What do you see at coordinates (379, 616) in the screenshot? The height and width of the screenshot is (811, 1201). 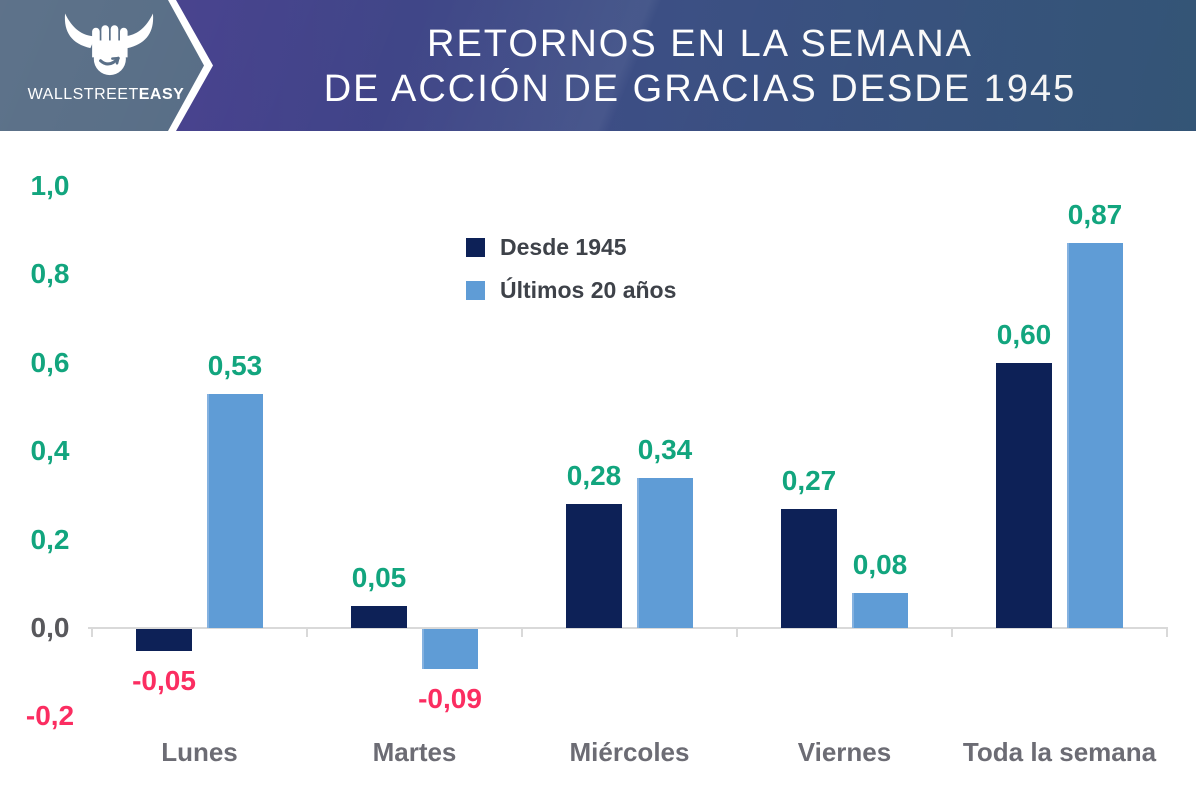 I see `bar-desde-1945-martes` at bounding box center [379, 616].